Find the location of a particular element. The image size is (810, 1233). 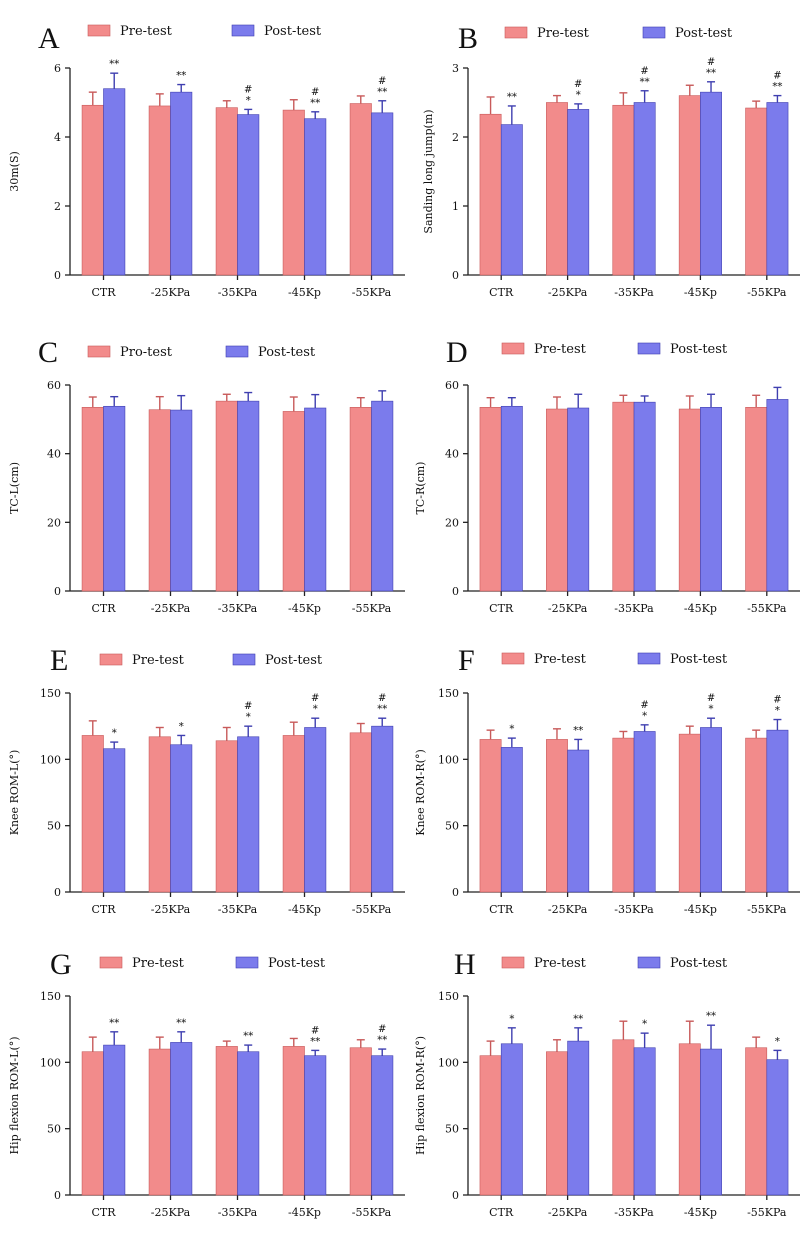

y-axis-label-g: Hip flexion ROM-L(°) is located at coordinates (14, 1095).